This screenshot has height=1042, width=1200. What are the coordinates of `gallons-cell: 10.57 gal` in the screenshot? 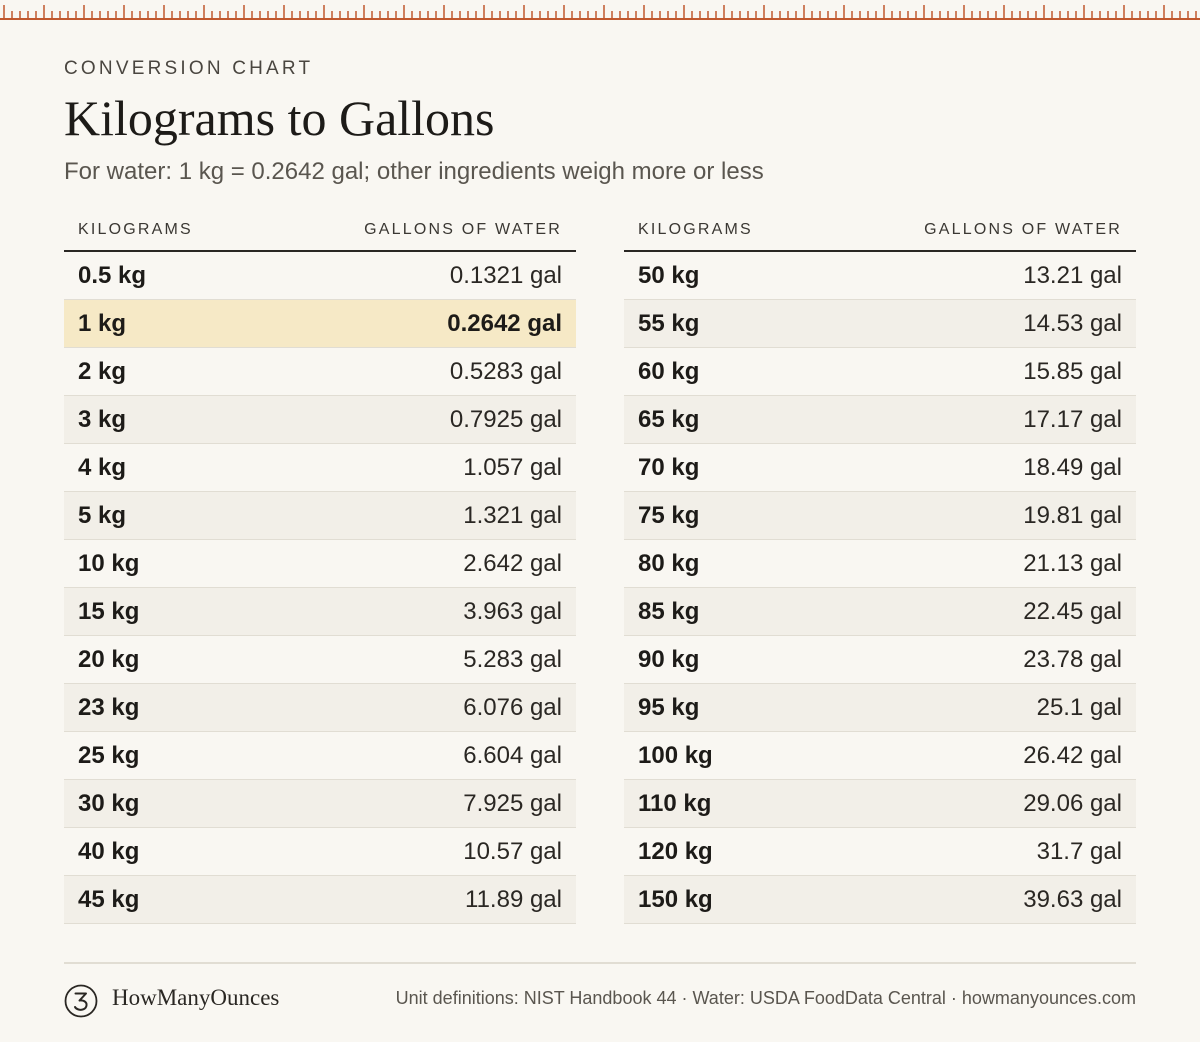 It's located at (512, 851).